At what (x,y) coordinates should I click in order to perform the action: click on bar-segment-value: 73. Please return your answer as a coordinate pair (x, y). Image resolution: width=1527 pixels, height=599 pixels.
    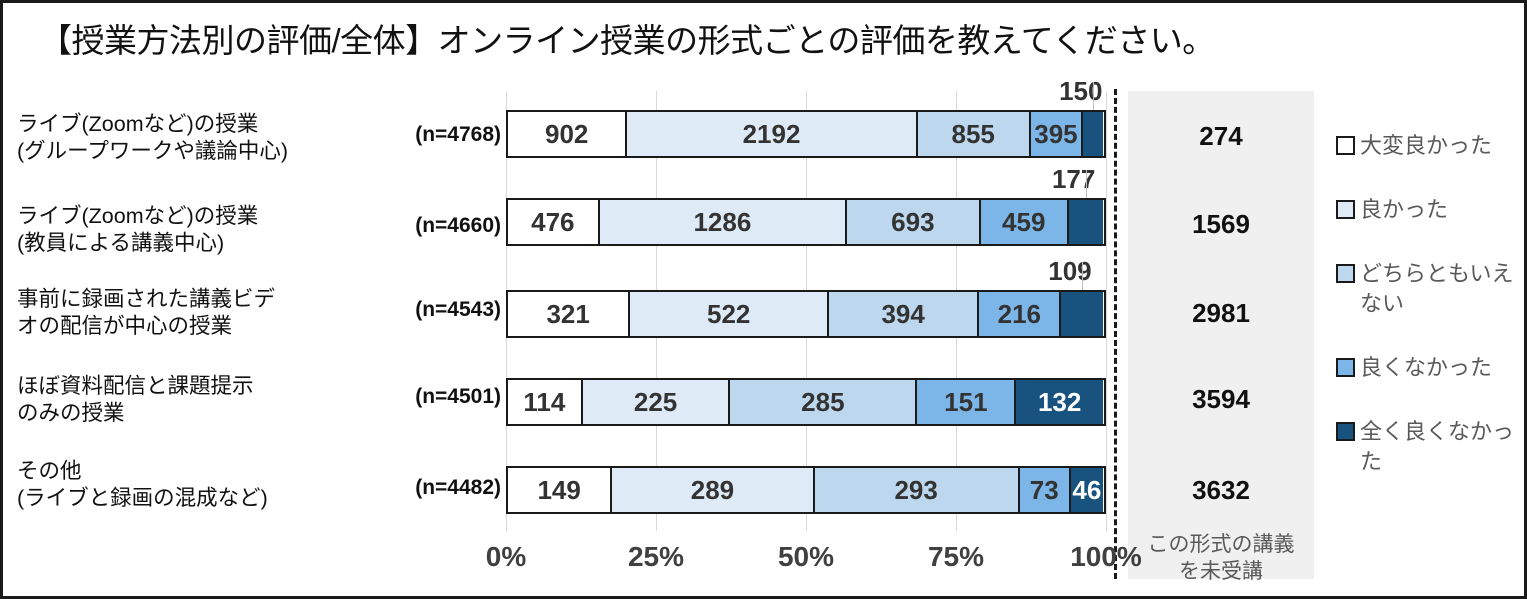
    Looking at the image, I should click on (1044, 489).